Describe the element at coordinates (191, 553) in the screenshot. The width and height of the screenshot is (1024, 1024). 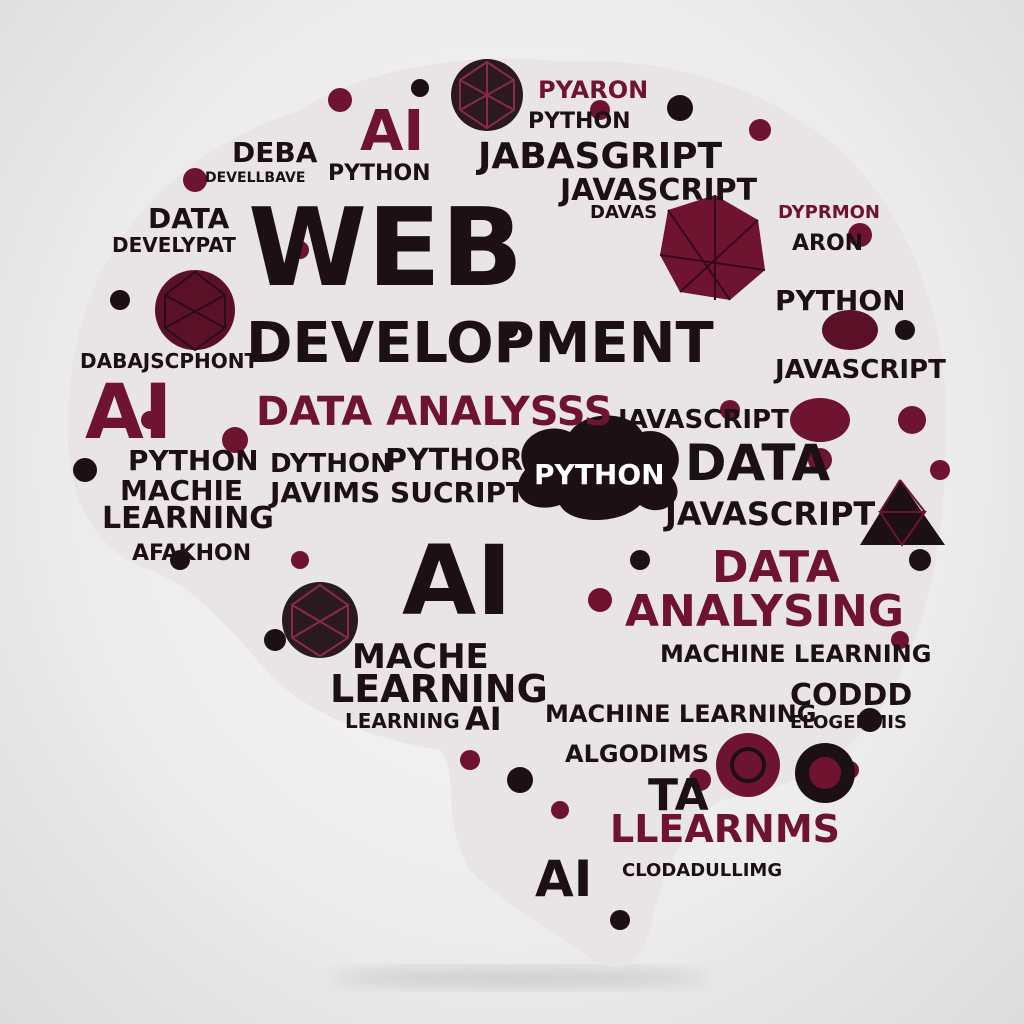
I see `word: AFAKHON` at that location.